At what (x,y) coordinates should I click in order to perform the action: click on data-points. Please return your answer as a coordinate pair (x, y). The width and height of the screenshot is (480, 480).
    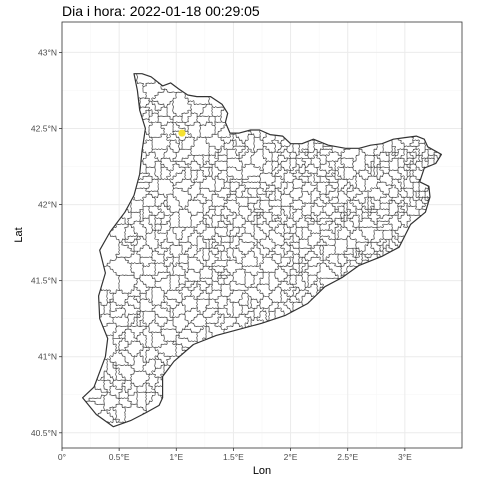
    Looking at the image, I should click on (181, 132).